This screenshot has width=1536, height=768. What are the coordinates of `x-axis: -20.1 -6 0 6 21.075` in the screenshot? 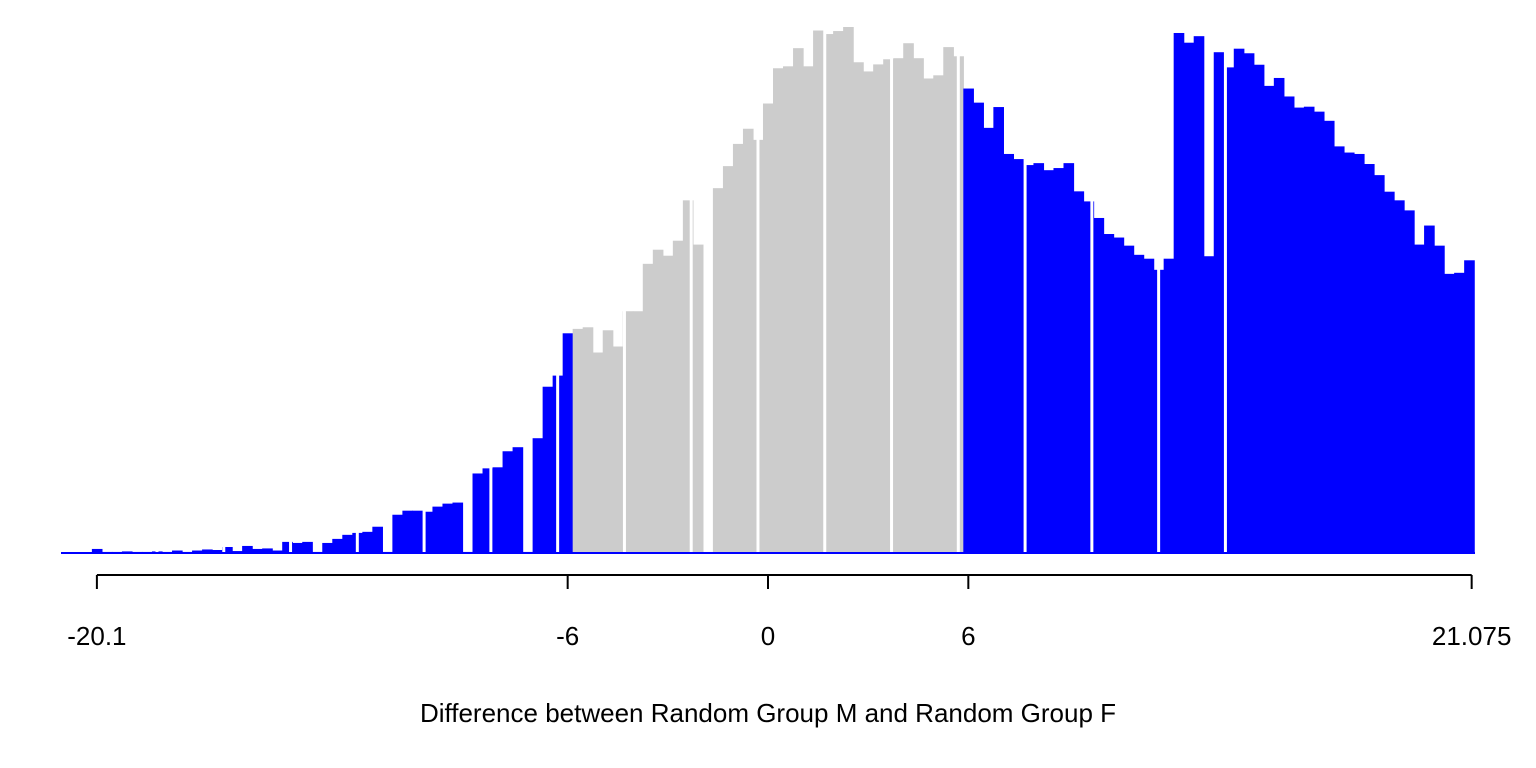 It's located at (789, 612).